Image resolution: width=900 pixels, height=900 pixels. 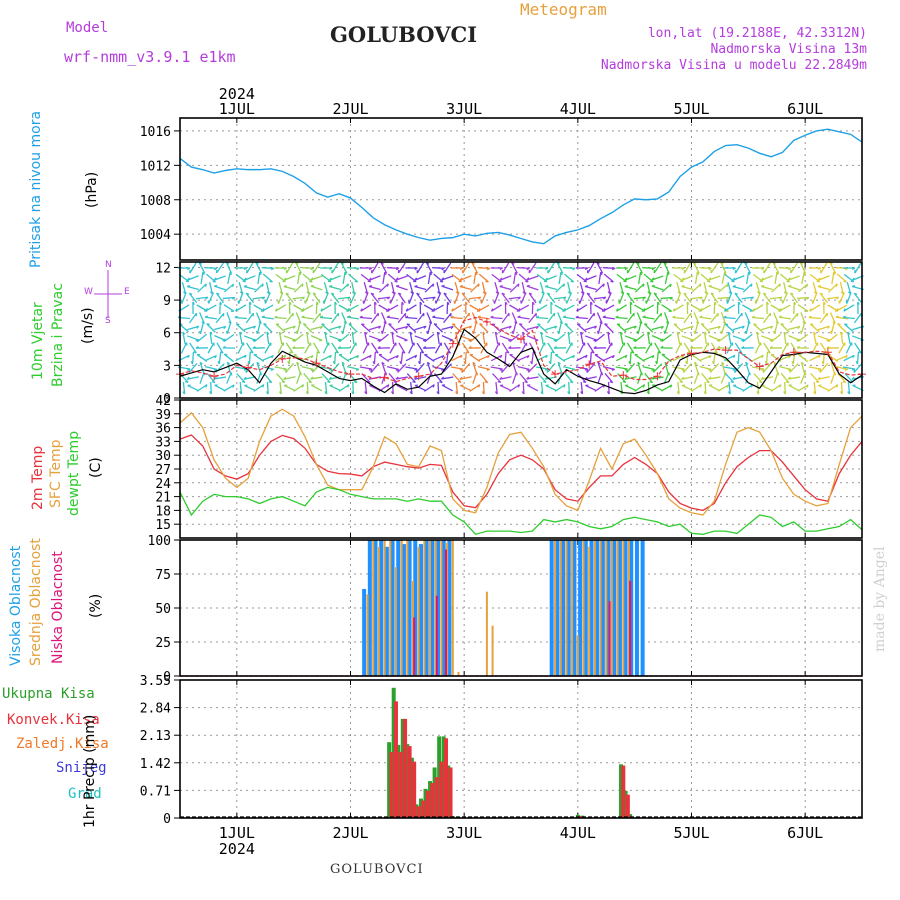 What do you see at coordinates (725, 350) in the screenshot?
I see `wind-gust-marker` at bounding box center [725, 350].